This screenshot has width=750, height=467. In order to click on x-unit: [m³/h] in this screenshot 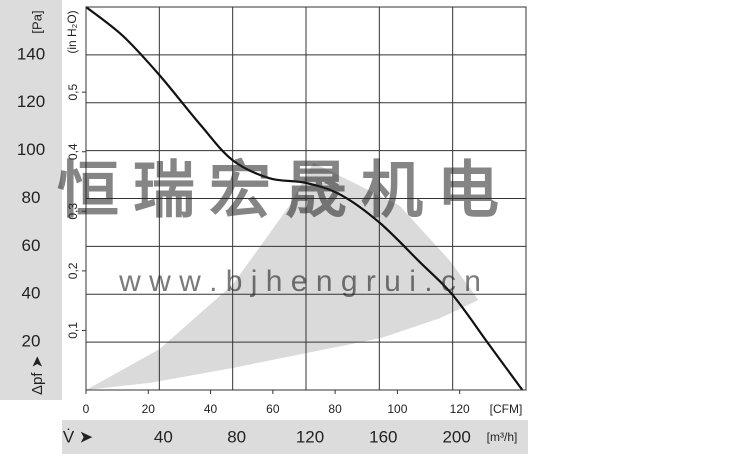, I will do `click(502, 437)`.